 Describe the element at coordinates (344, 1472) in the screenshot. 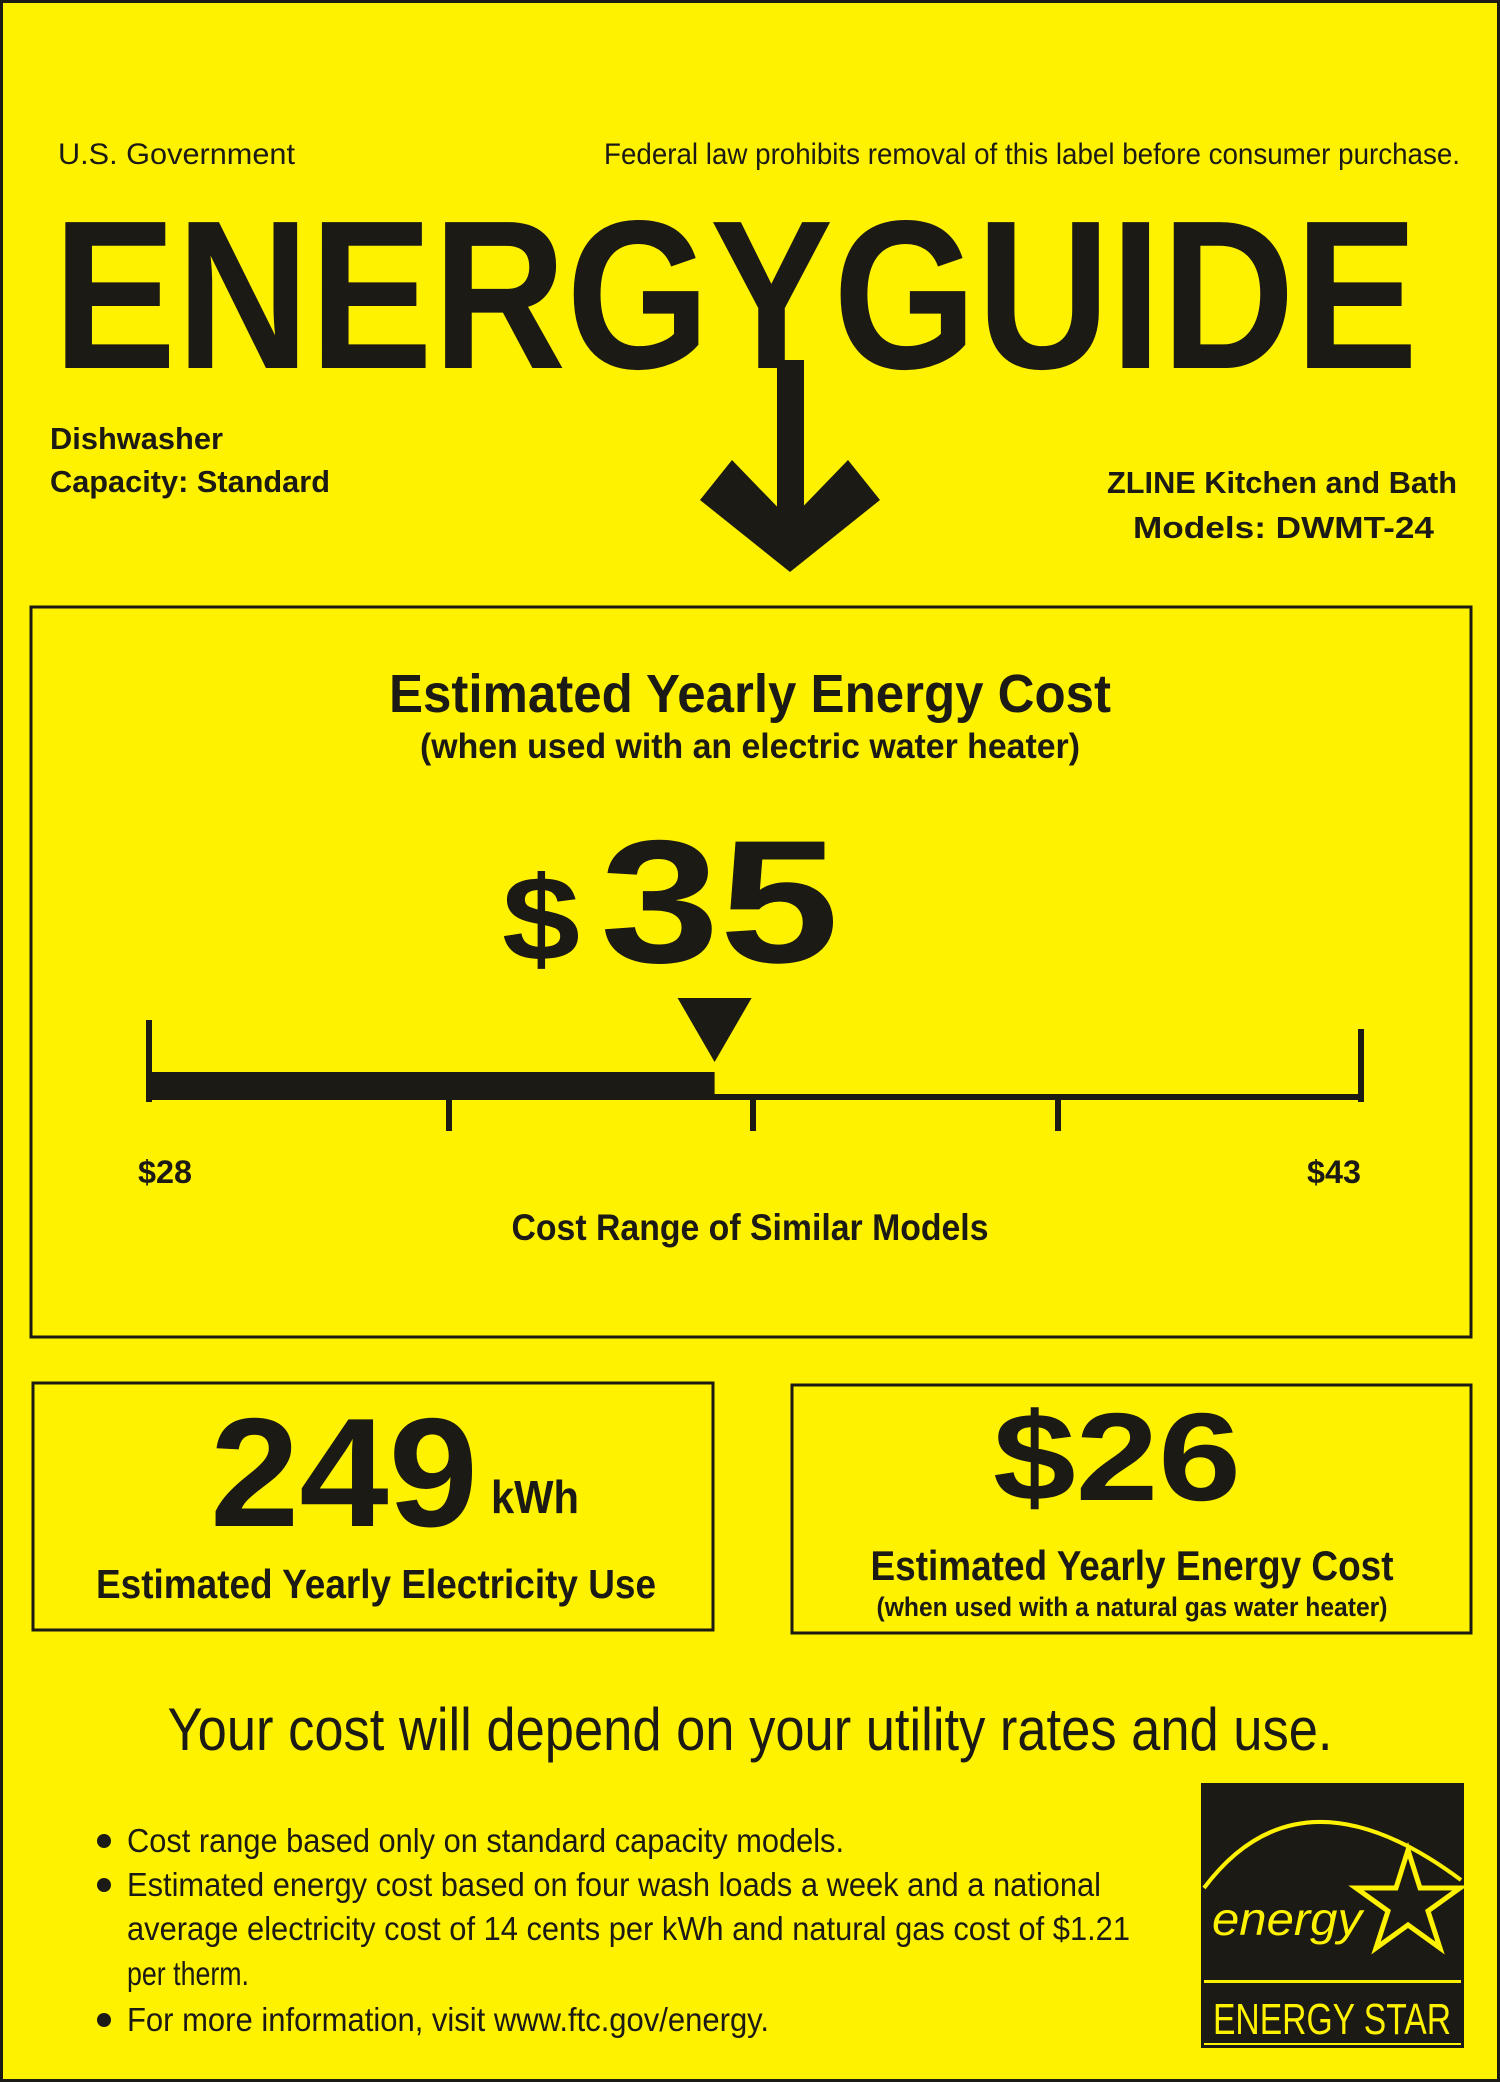

I see `electricity-value: 249` at that location.